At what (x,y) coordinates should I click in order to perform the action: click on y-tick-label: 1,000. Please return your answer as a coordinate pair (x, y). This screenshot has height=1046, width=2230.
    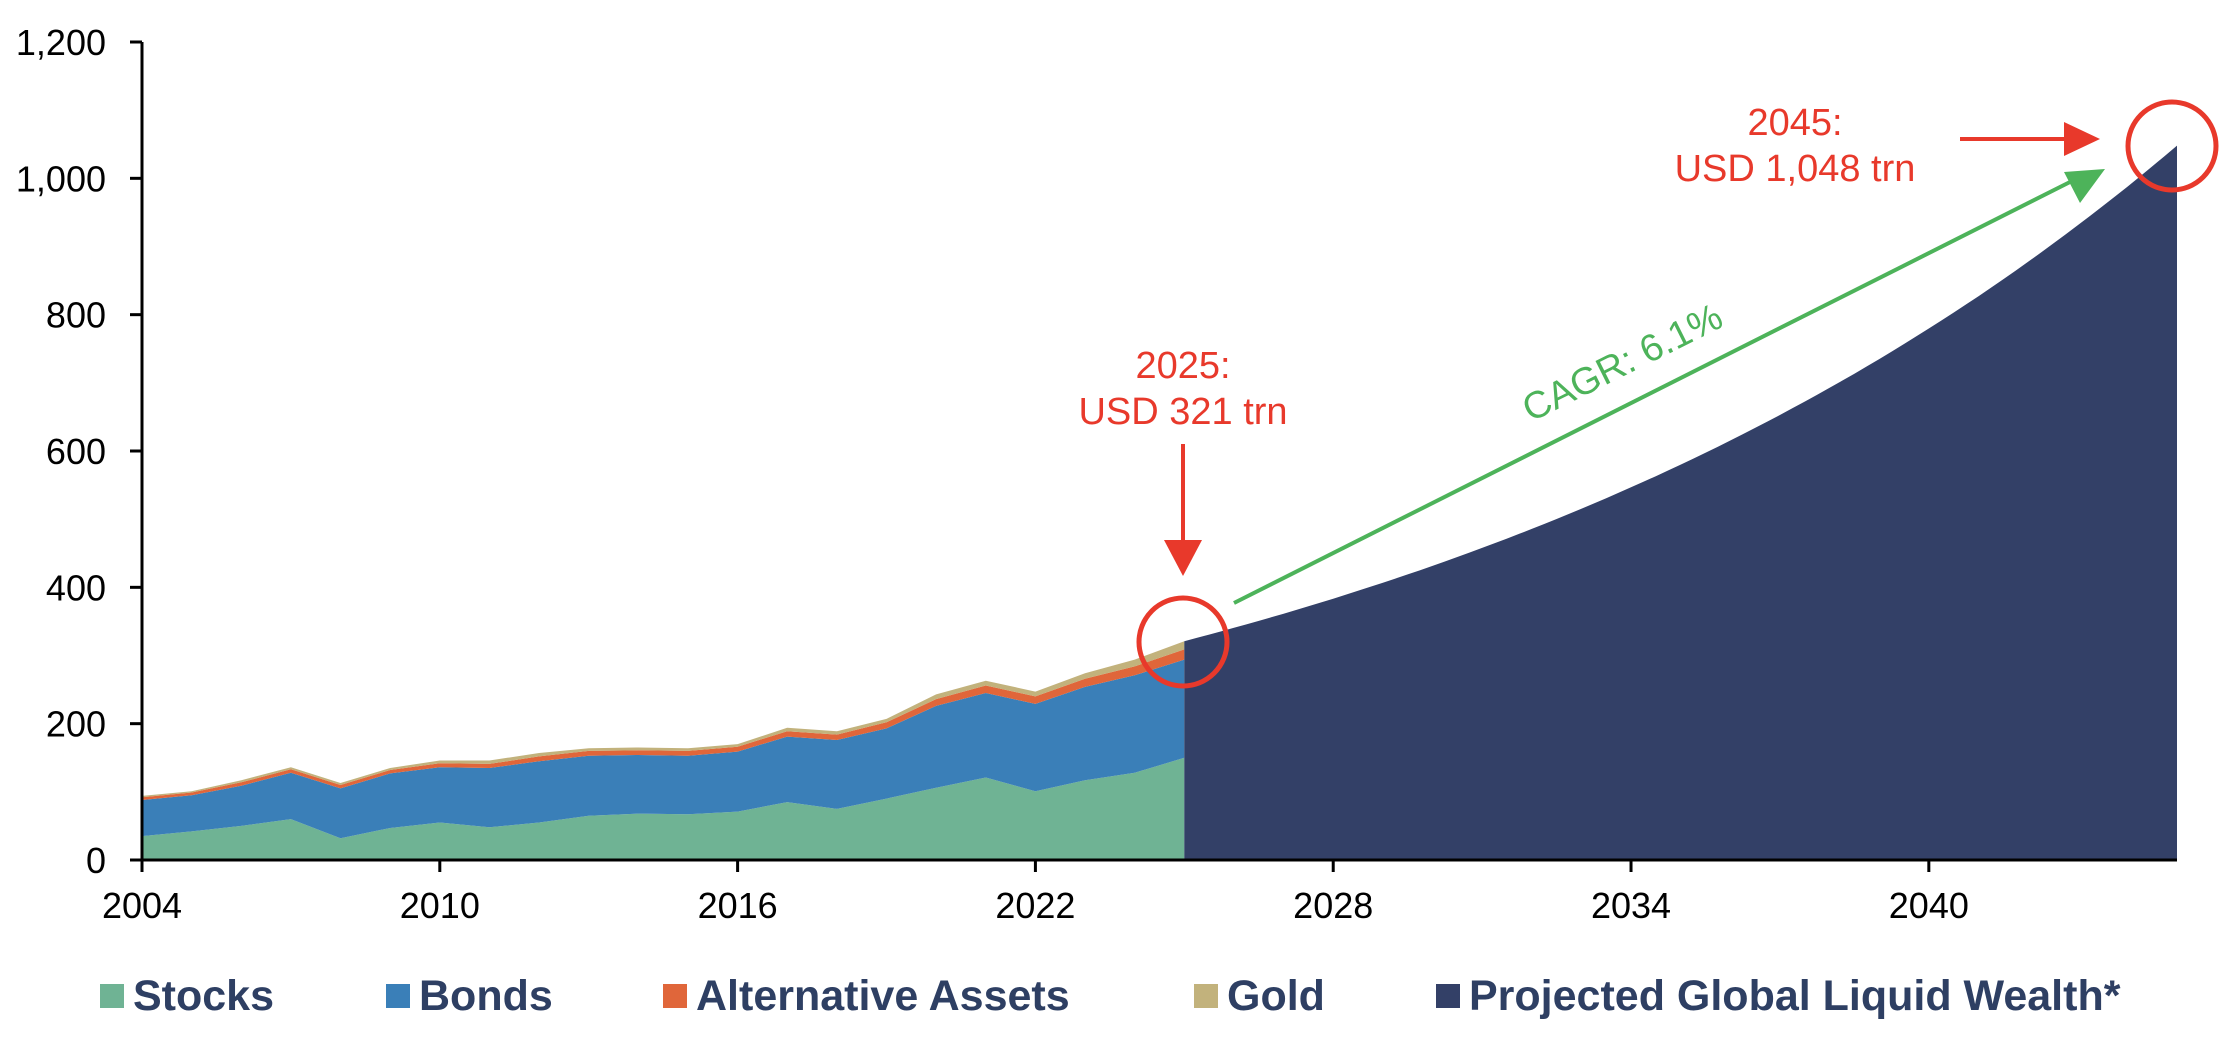
    Looking at the image, I should click on (61, 178).